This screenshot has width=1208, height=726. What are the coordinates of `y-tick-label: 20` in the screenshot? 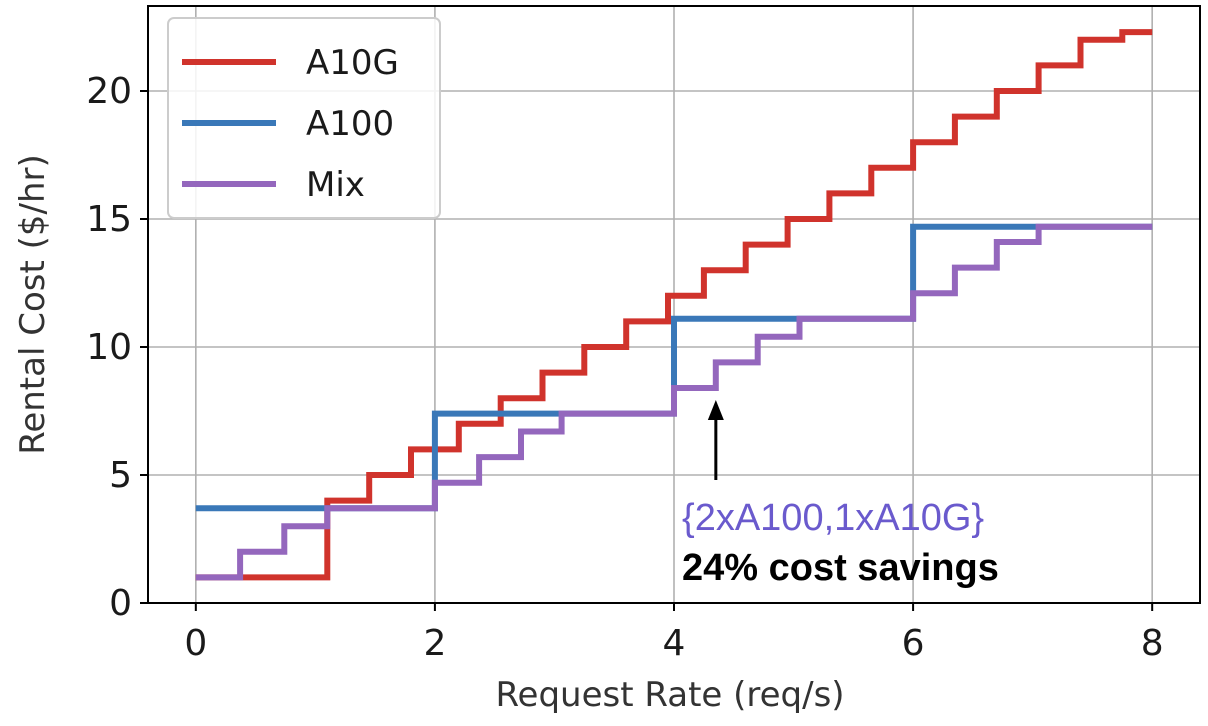 It's located at (109, 91).